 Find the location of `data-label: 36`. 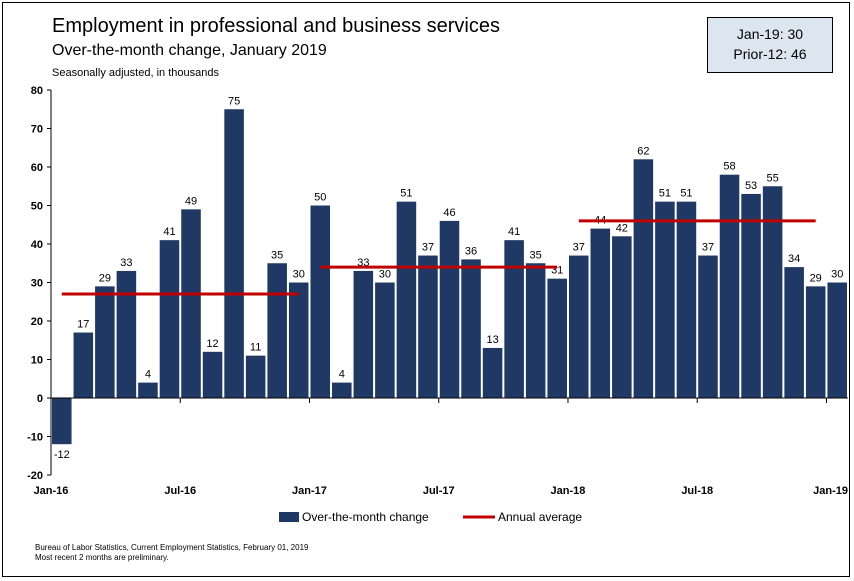

data-label: 36 is located at coordinates (471, 251).